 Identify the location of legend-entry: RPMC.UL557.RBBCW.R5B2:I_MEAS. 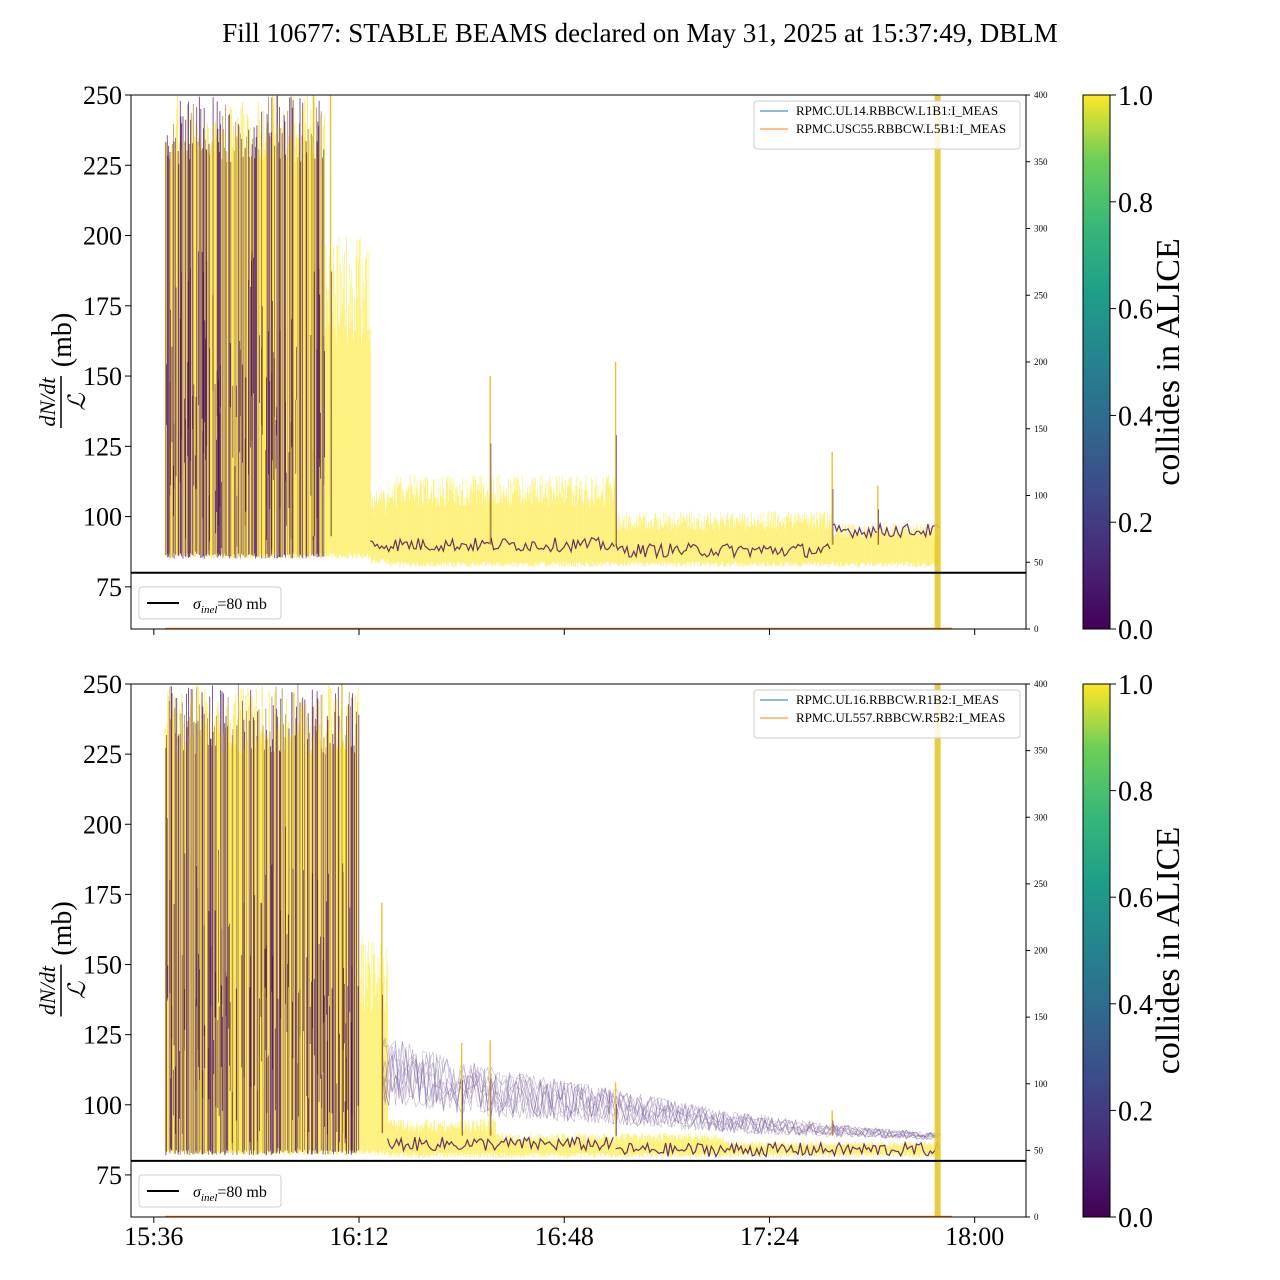
(900, 717).